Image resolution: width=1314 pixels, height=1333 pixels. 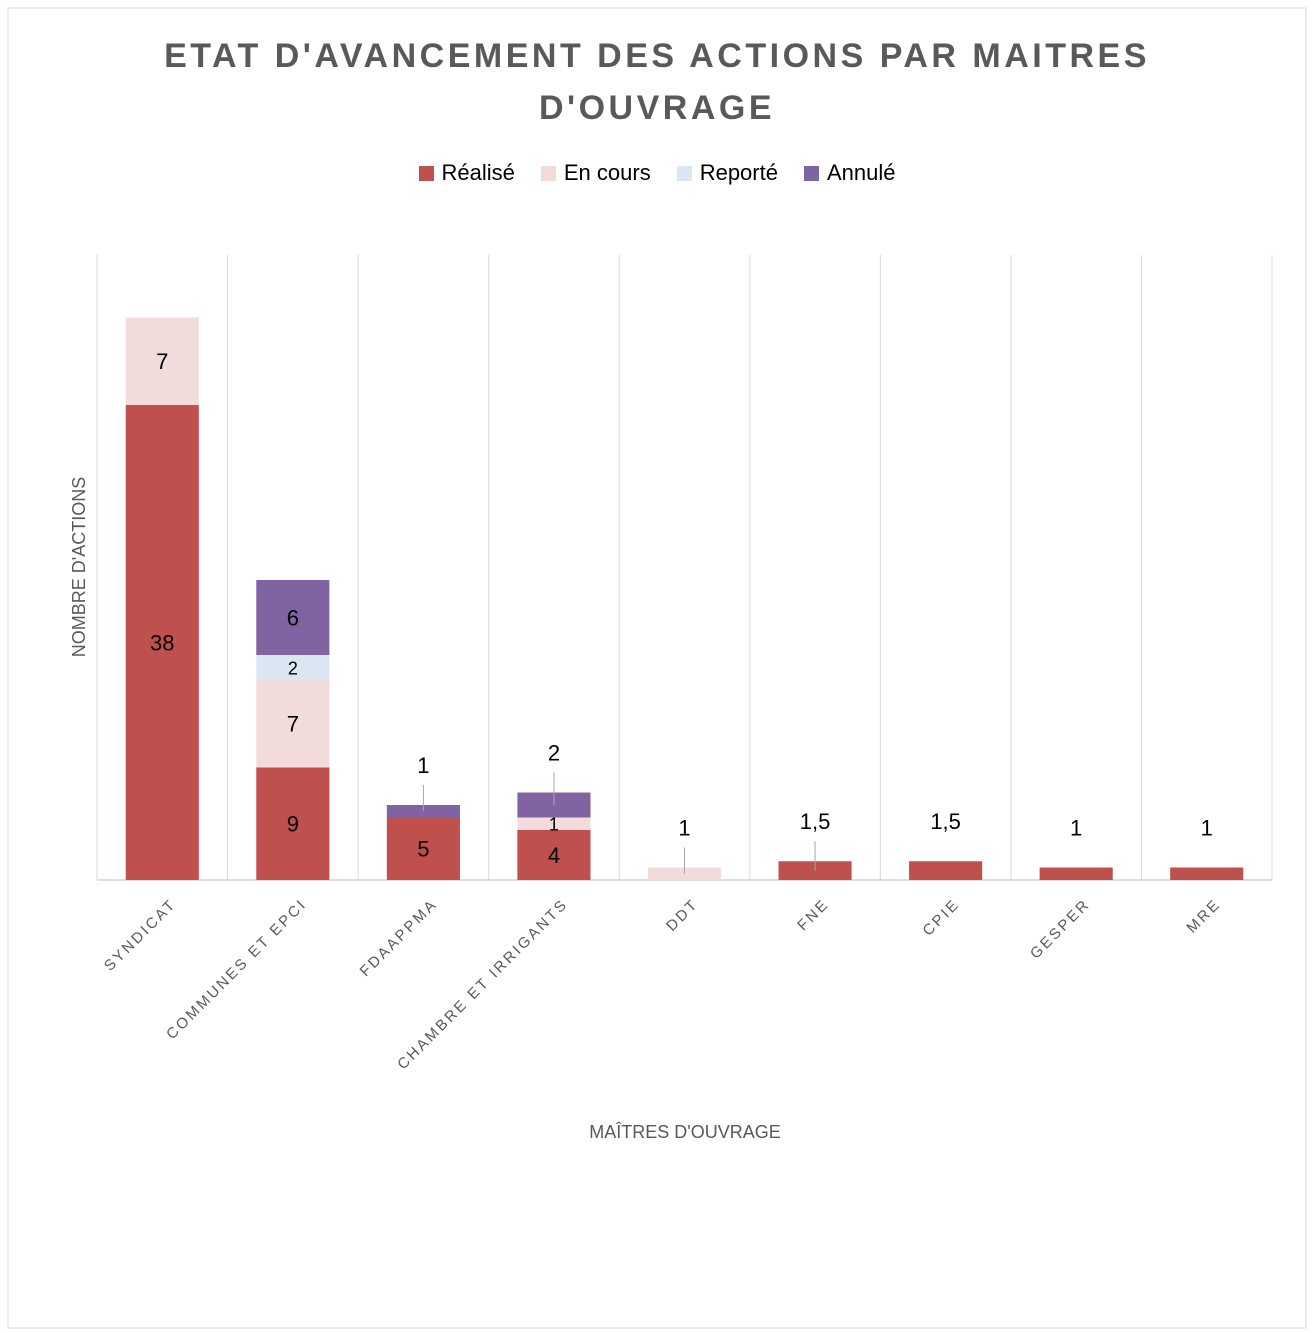 I want to click on data-label: 5, so click(x=423, y=849).